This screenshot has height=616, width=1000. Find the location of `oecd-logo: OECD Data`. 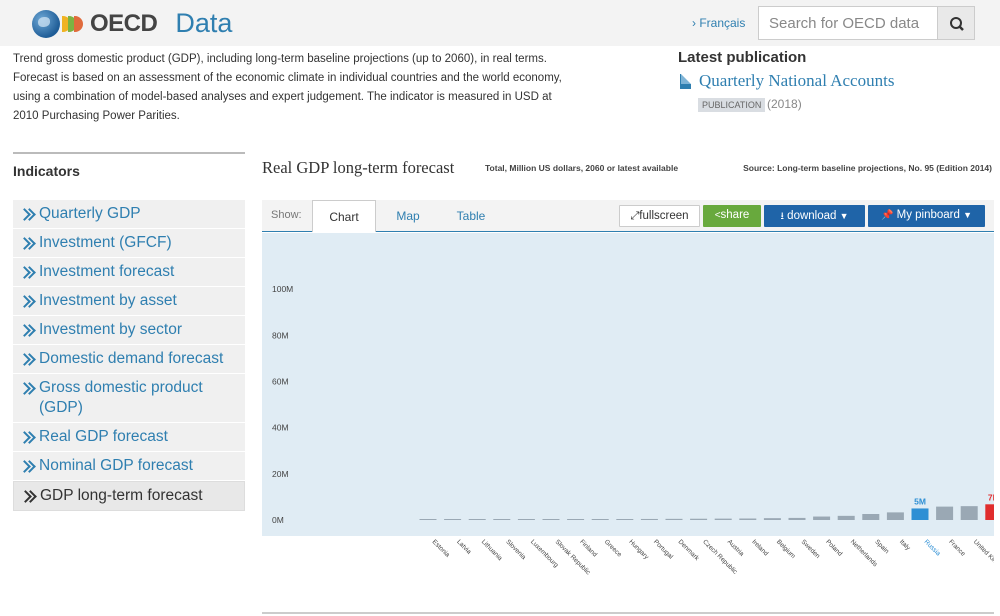

oecd-logo: OECD Data is located at coordinates (132, 23).